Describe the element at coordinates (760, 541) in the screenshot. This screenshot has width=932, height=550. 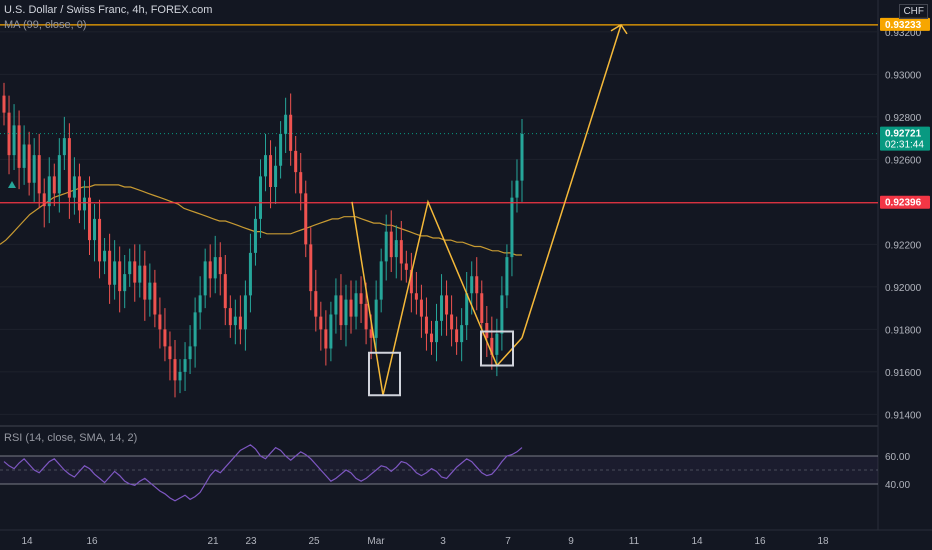
I see `time-tick-label: 16` at that location.